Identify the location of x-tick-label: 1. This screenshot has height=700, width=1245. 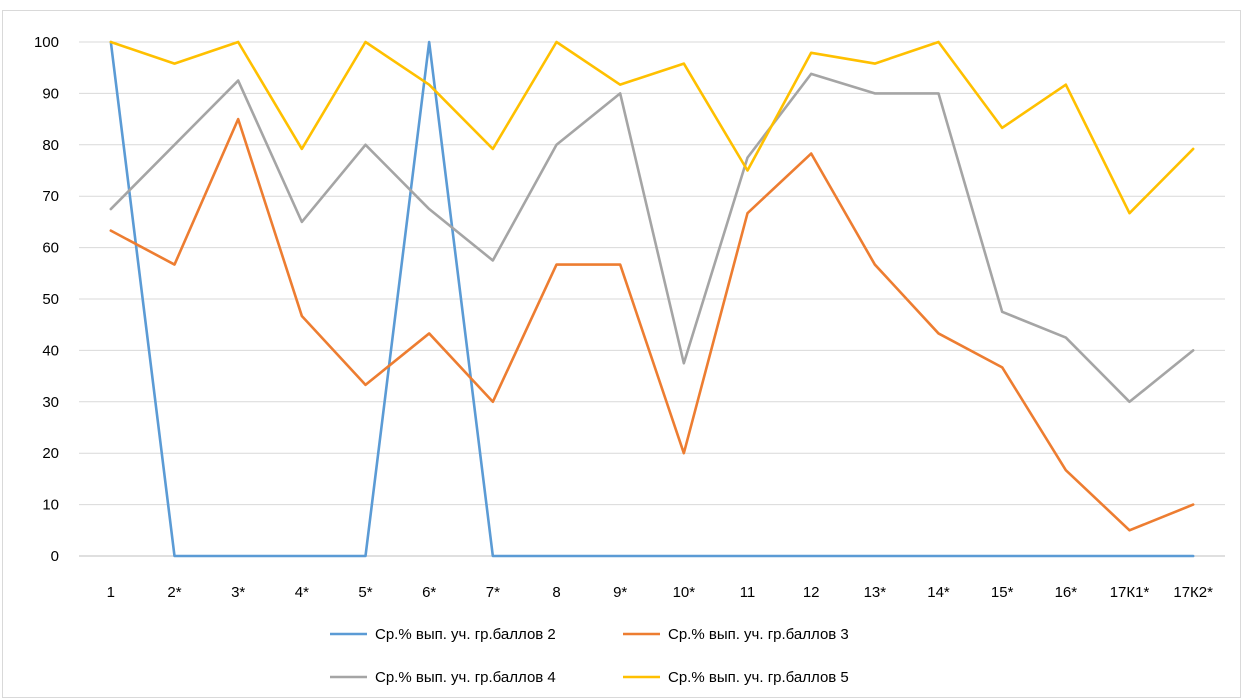
(111, 592).